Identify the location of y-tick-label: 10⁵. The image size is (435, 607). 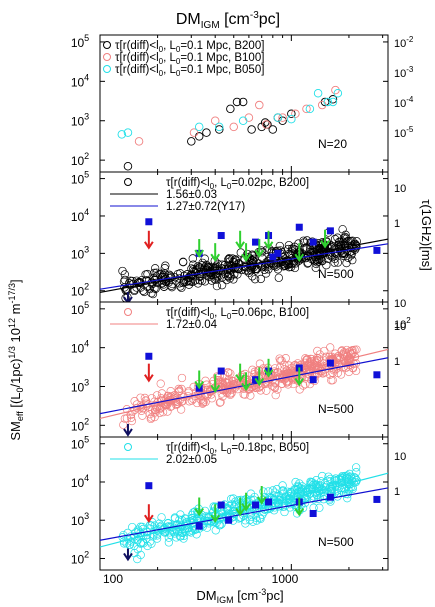
(80, 178).